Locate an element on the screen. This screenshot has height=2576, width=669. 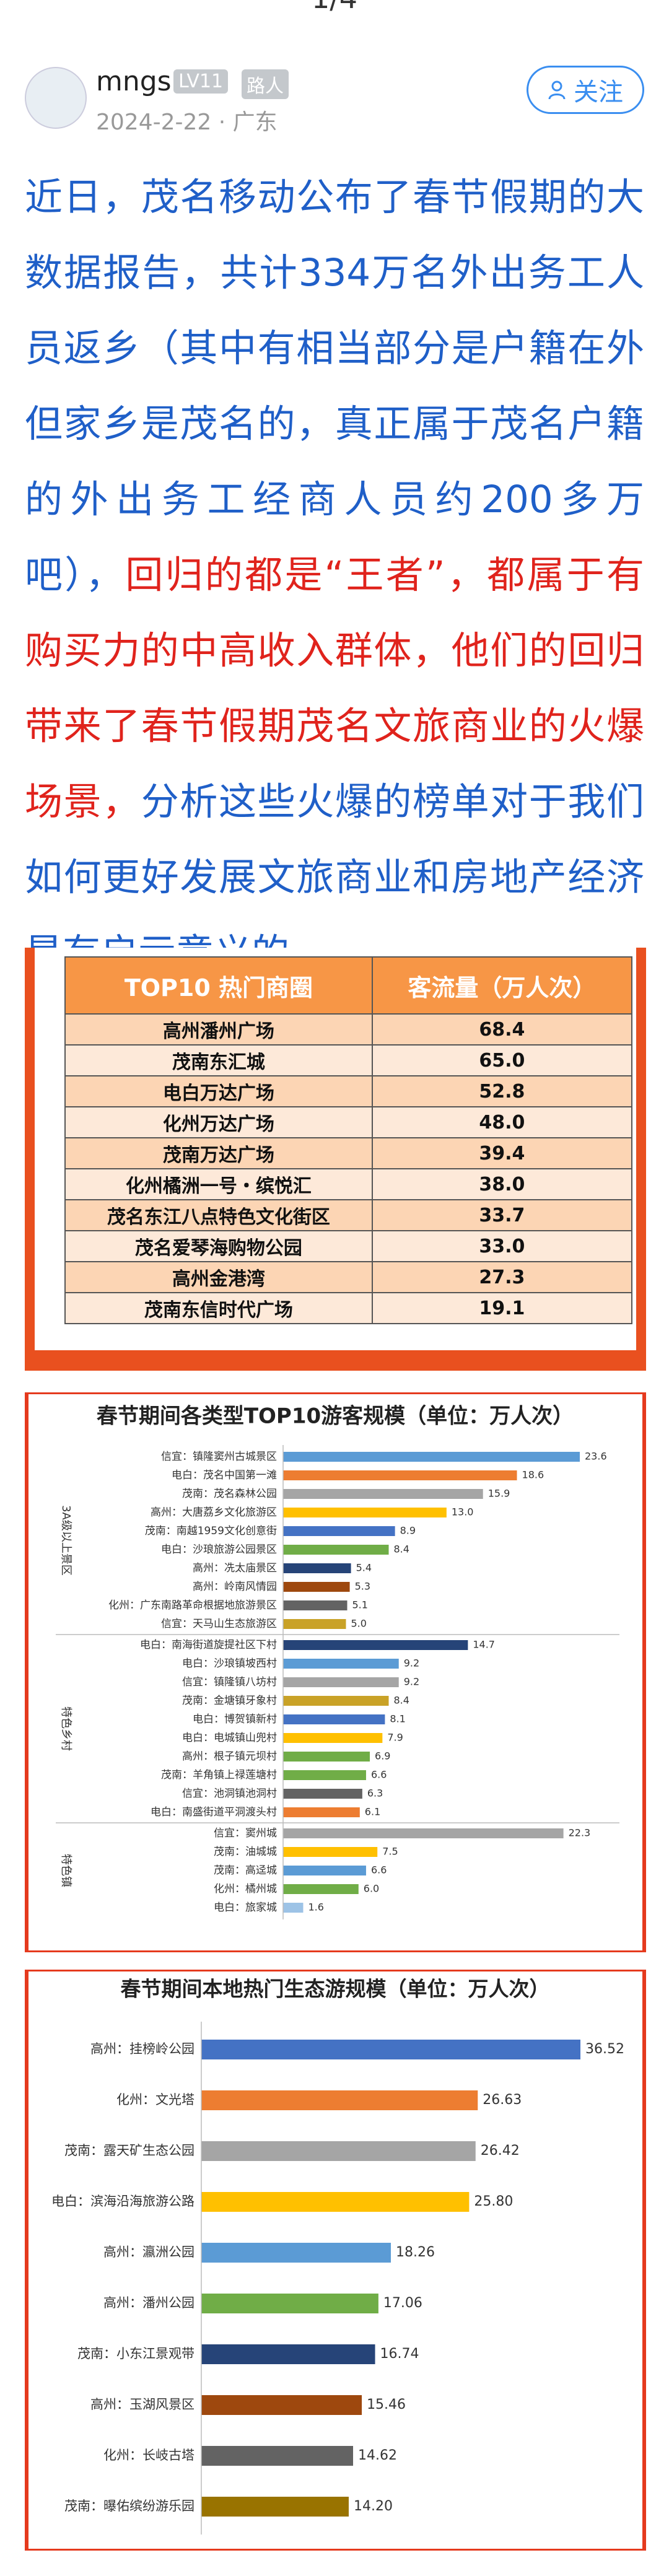
table-cell: 茂南万达广场 is located at coordinates (218, 1153).